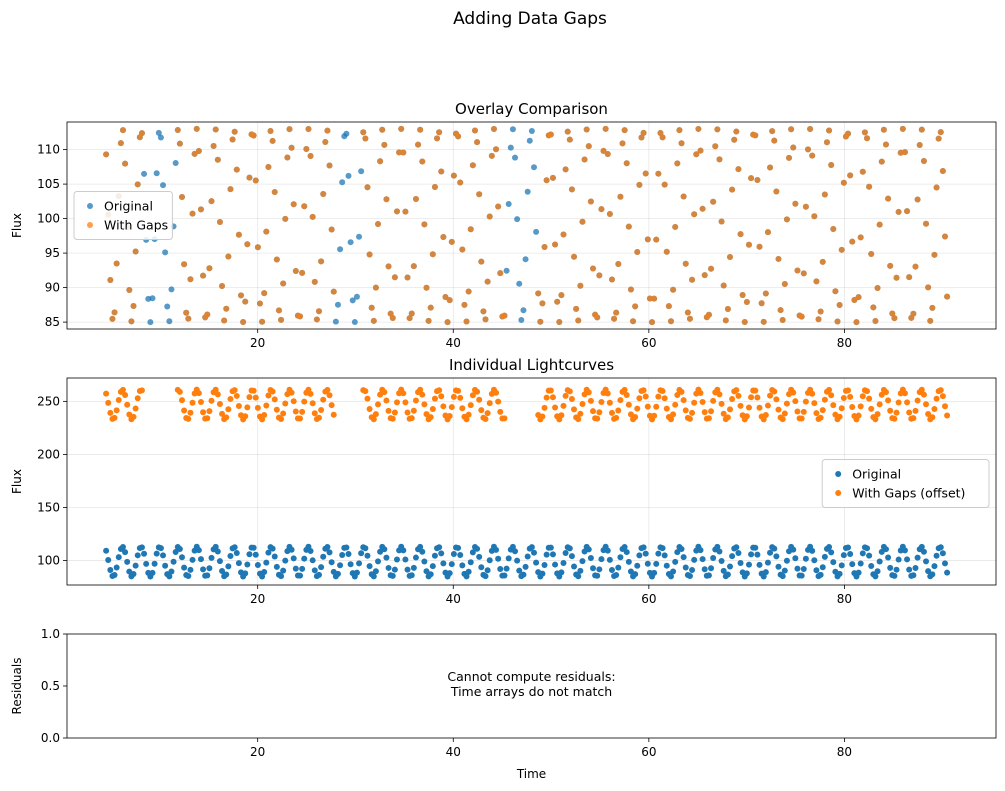  Describe the element at coordinates (48, 184) in the screenshot. I see `overlay-y-tick-label: 105` at that location.